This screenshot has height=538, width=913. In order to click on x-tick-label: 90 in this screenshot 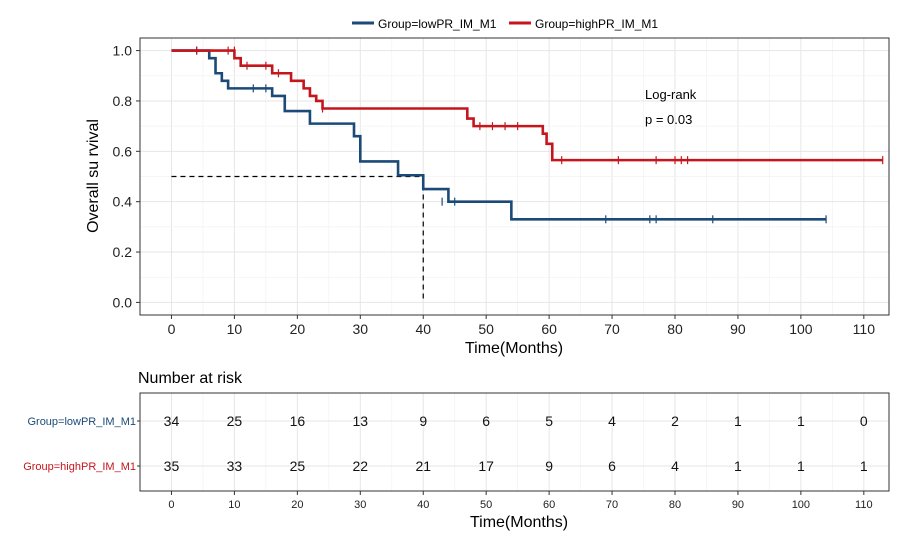, I will do `click(738, 329)`.